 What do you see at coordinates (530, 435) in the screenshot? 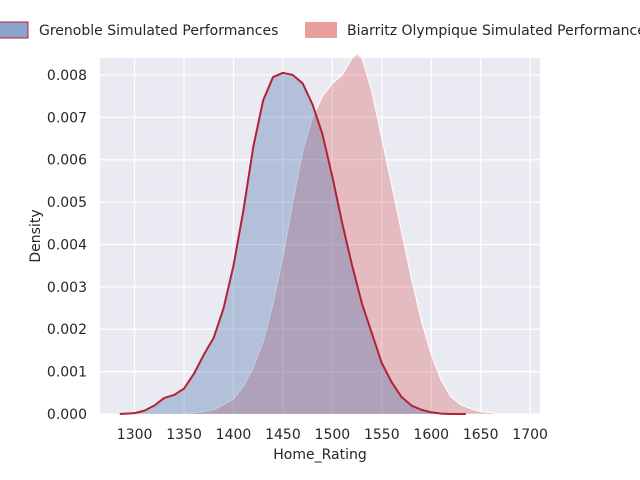
I see `x-tick-label: 1700` at bounding box center [530, 435].